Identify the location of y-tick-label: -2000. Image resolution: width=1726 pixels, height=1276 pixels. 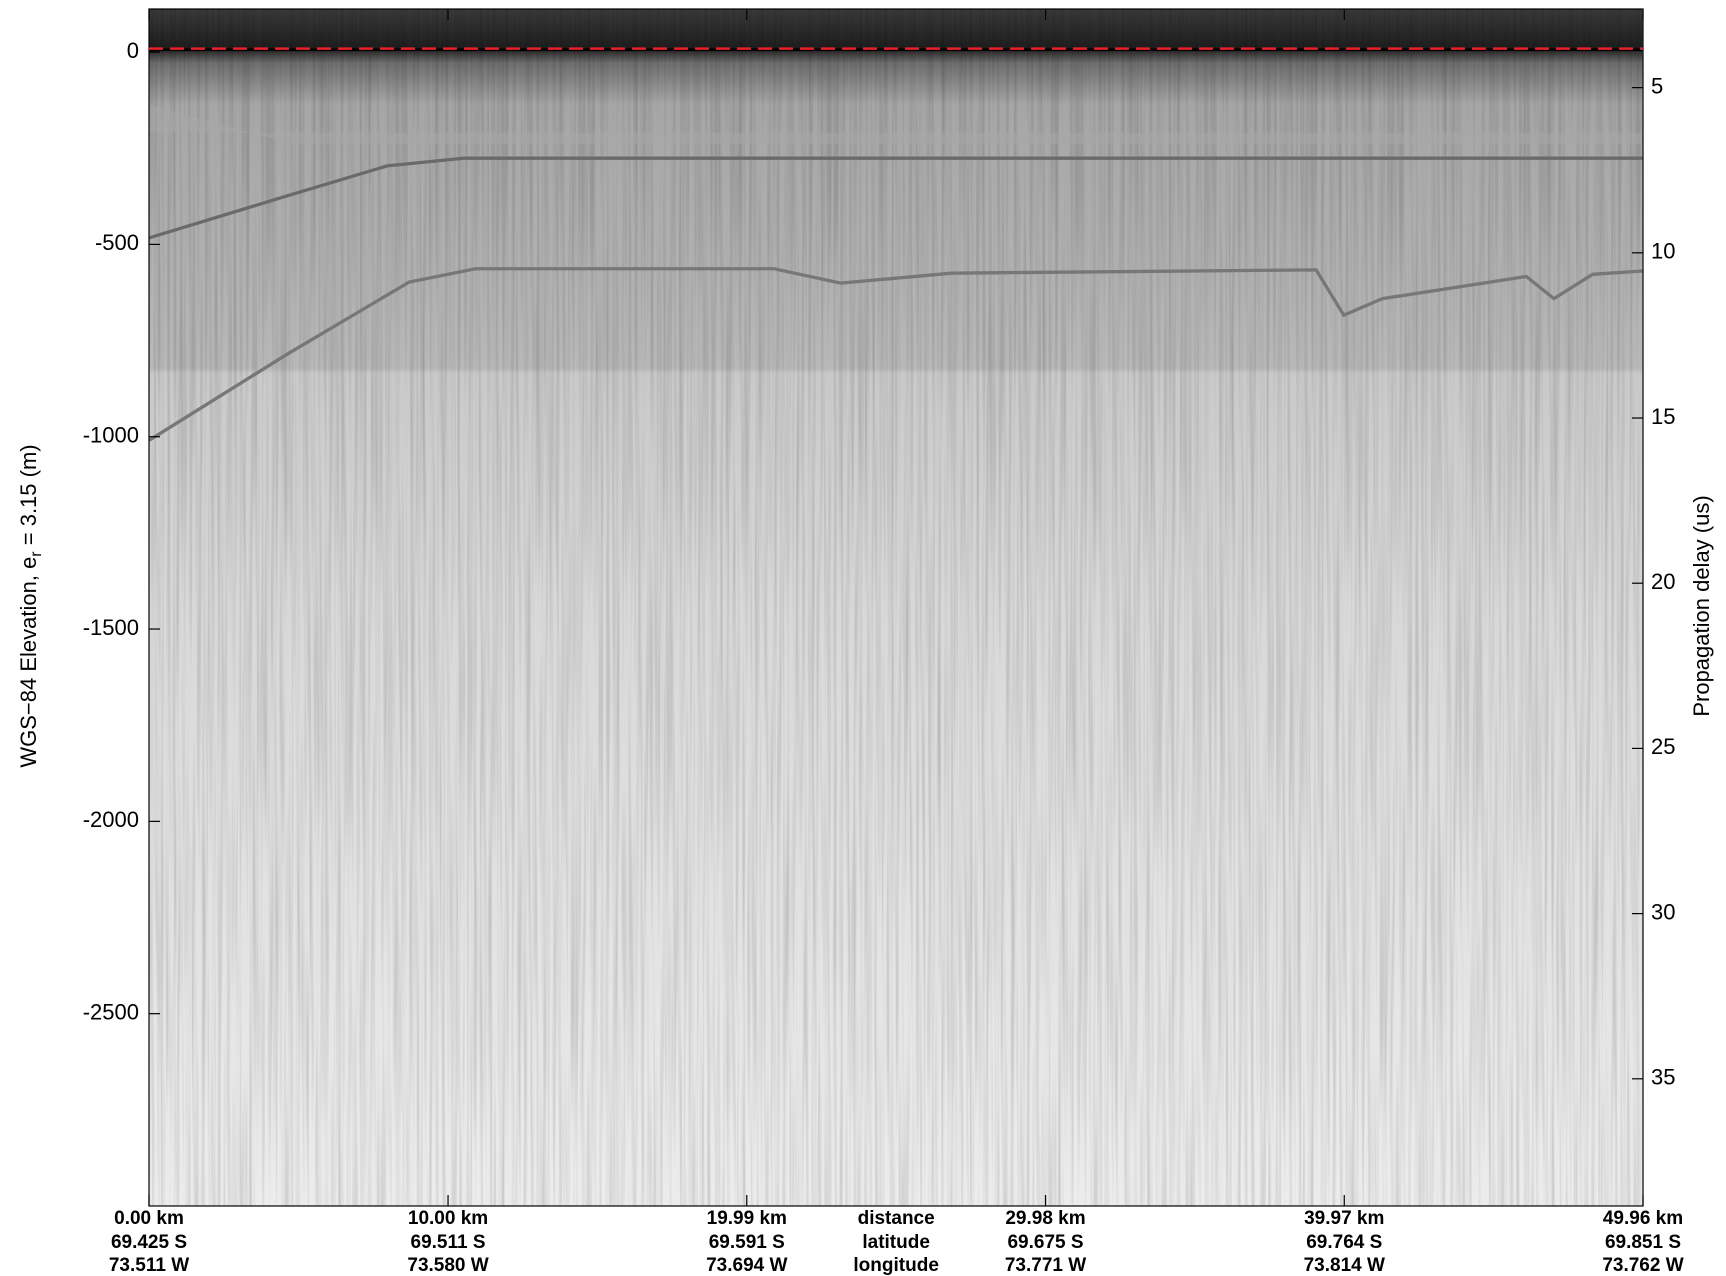
(111, 819).